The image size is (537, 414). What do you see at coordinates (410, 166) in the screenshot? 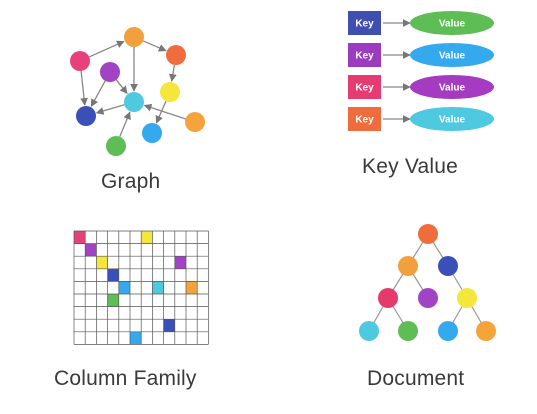
I see `key-value-caption: Key Value` at bounding box center [410, 166].